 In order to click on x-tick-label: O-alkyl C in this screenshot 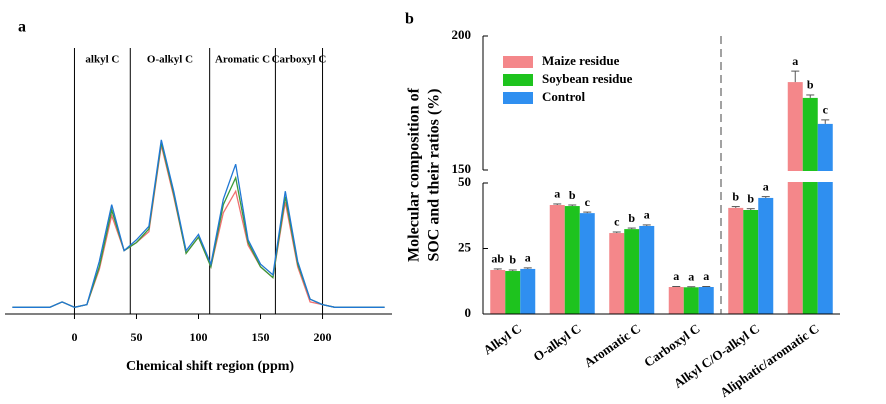, I will do `click(556, 343)`.